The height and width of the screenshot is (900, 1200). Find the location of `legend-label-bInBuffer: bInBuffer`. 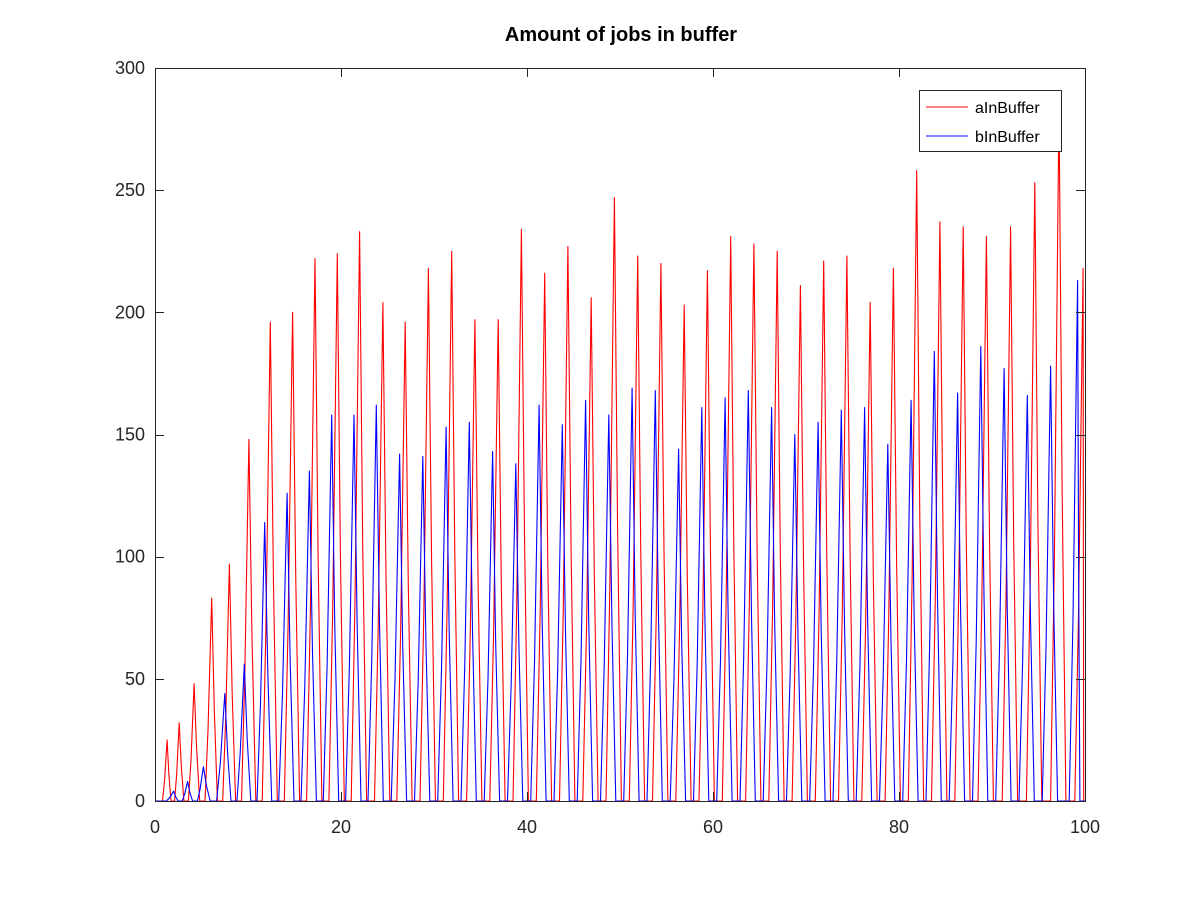

legend-label-bInBuffer: bInBuffer is located at coordinates (1007, 137).